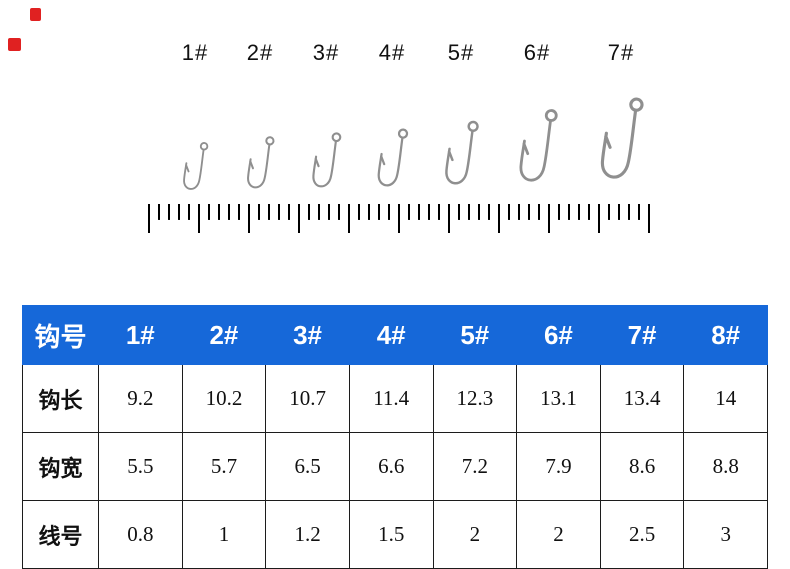  What do you see at coordinates (224, 398) in the screenshot?
I see `spec-value-cell: 10.2` at bounding box center [224, 398].